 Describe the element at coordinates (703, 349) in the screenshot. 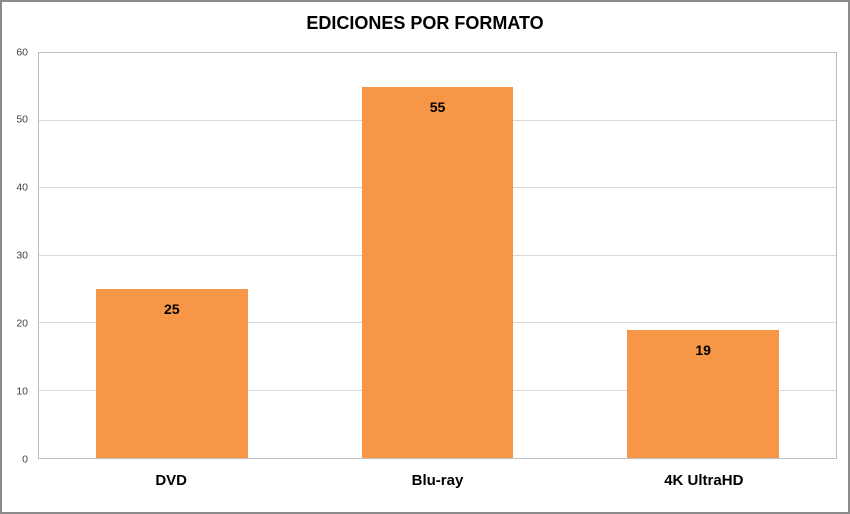

I see `bar-value-label: 19` at that location.